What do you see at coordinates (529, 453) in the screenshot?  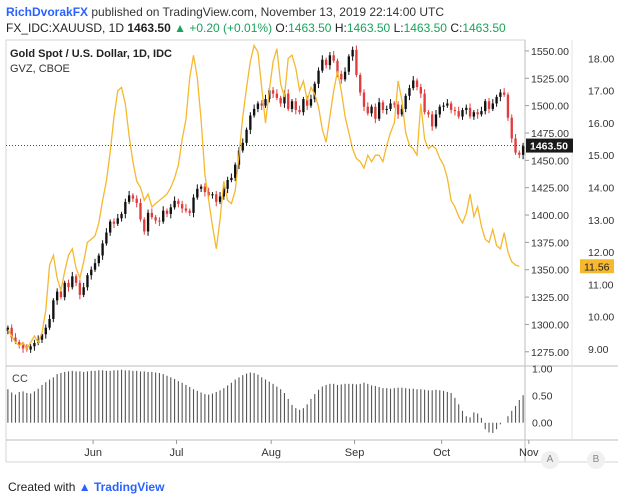 I see `time-tick-label: Nov` at bounding box center [529, 453].